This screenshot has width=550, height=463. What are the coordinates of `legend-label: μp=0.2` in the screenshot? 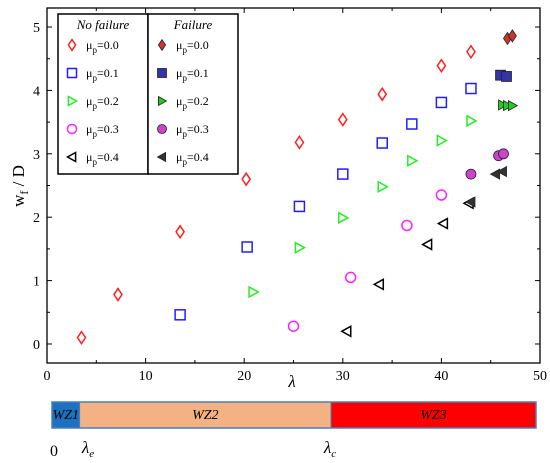 It's located at (192, 102).